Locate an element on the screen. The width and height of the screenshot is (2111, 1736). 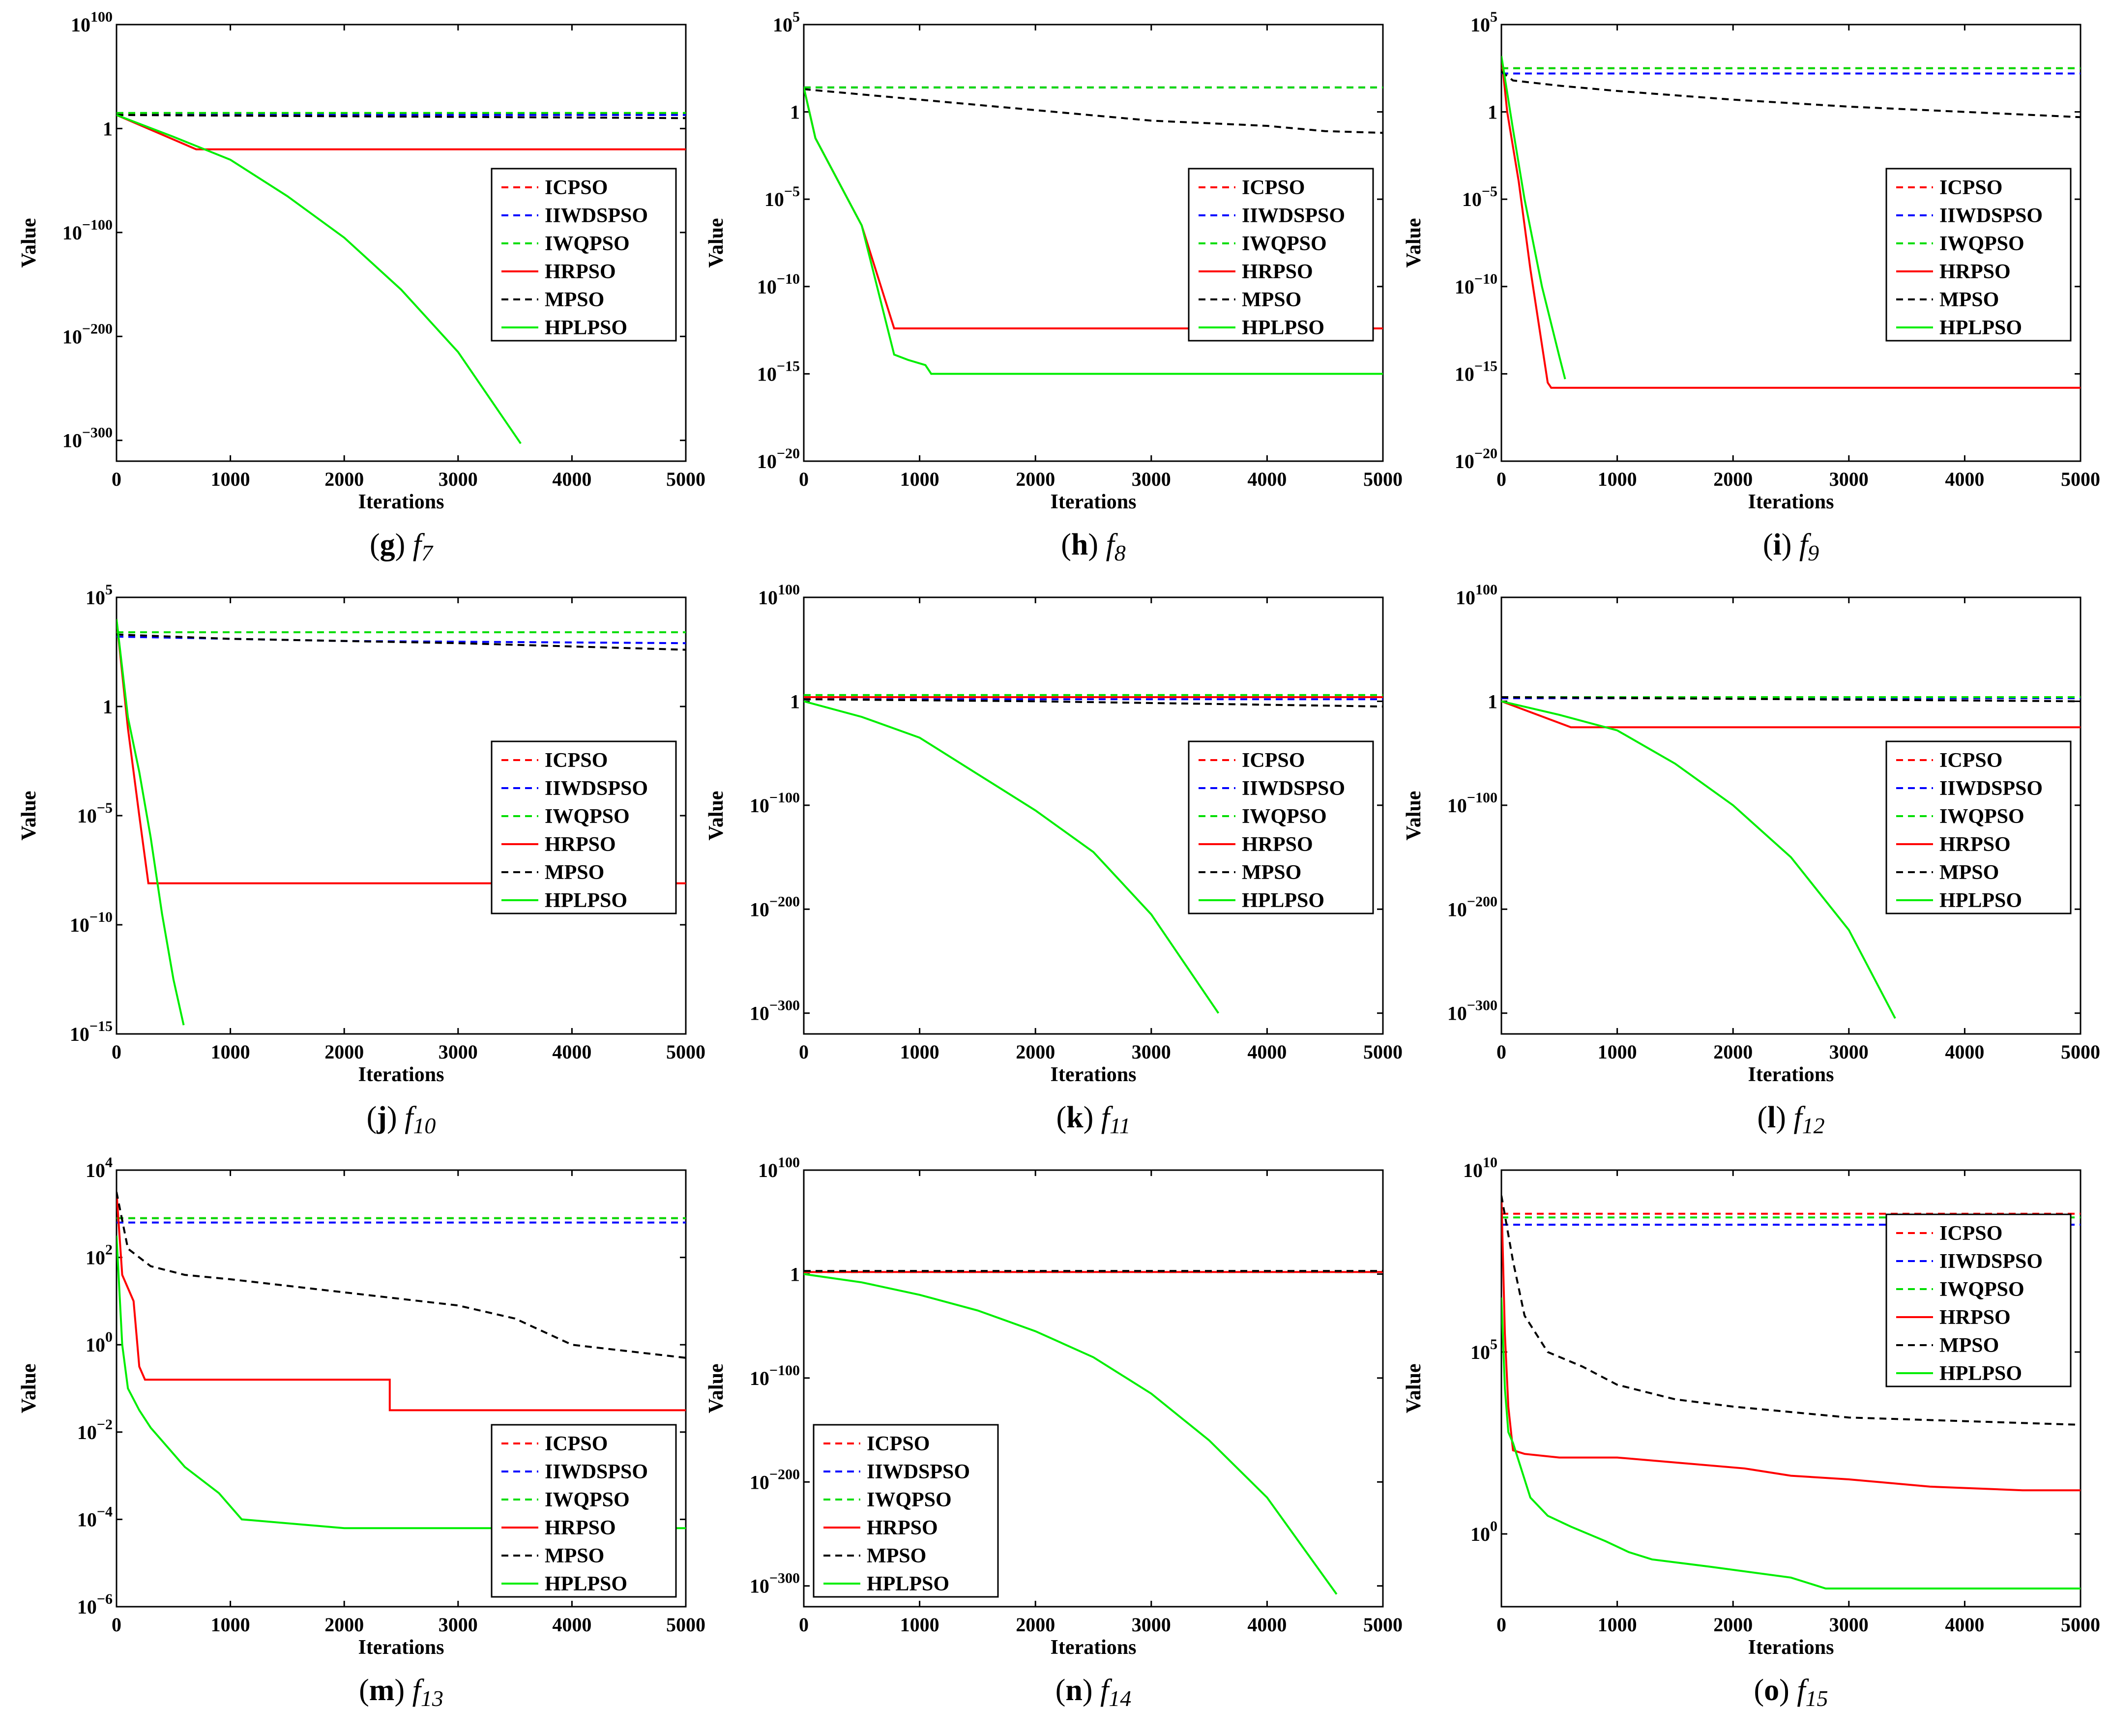
chart-caption: (j) f10 is located at coordinates (401, 1119).